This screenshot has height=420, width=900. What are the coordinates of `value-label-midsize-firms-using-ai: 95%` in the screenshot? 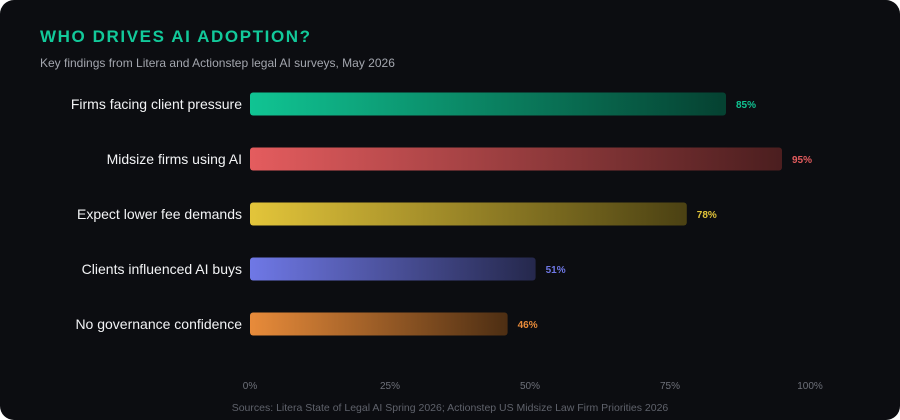 It's located at (802, 160).